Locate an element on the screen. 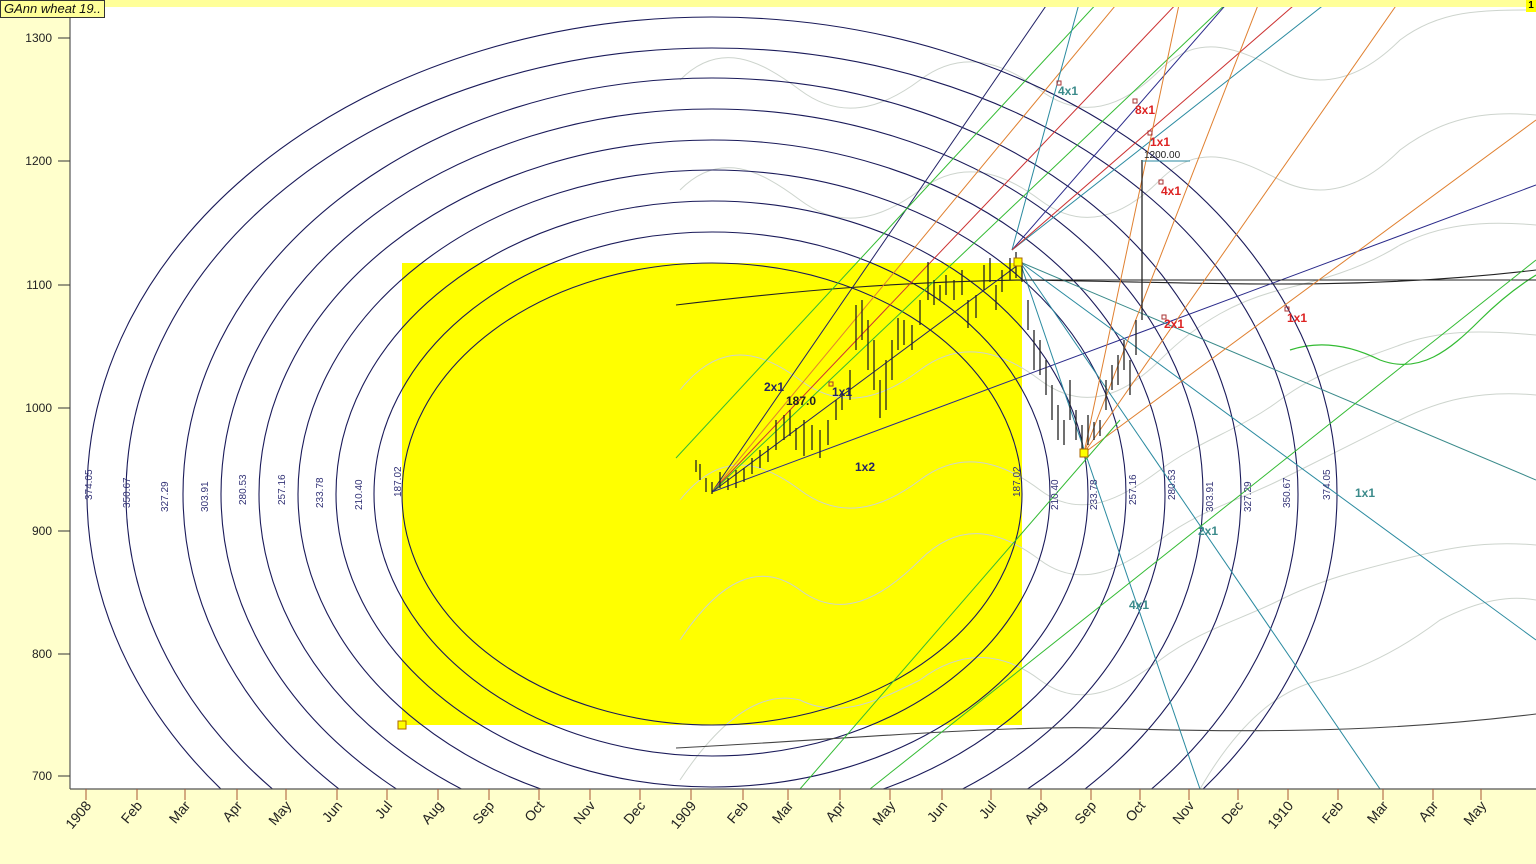  pivot-marker-low is located at coordinates (1084, 453).